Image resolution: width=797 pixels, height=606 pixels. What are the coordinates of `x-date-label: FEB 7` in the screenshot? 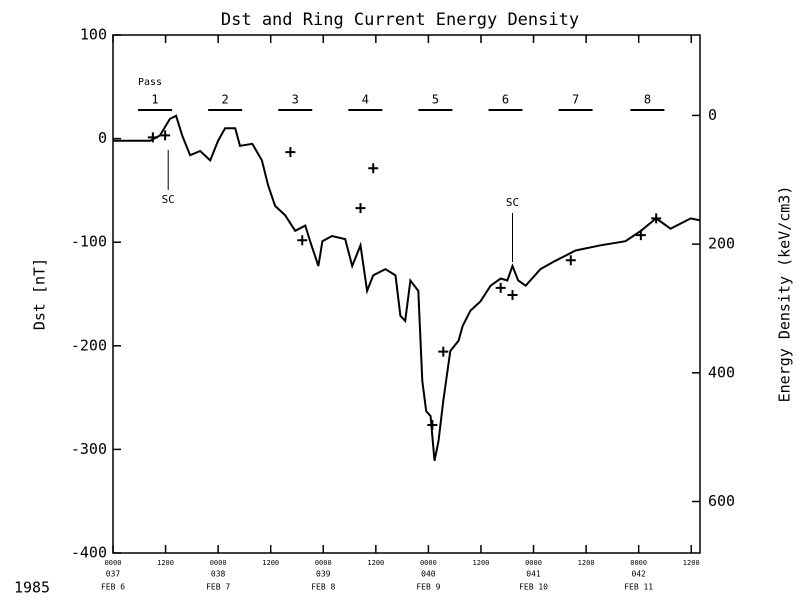 It's located at (218, 587).